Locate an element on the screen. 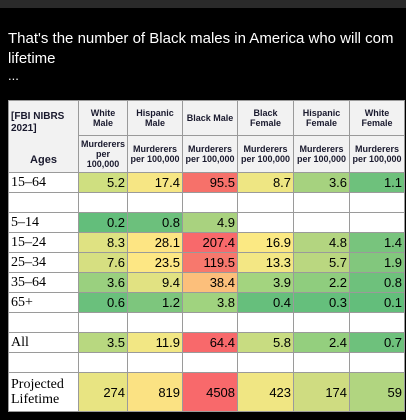 The height and width of the screenshot is (420, 406). post-text: lifetime is located at coordinates (32, 58).